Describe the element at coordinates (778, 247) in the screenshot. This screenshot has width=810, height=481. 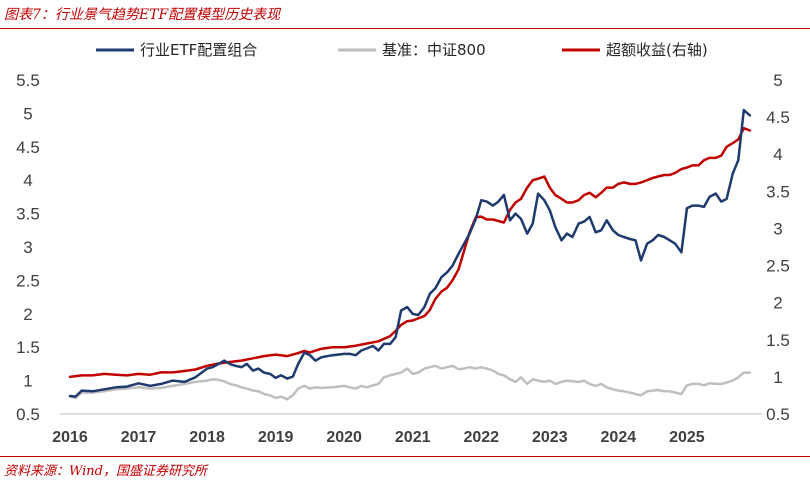
I see `y-axis-right: 0.5 1 1.5 2 2.5 3 3.5 4 4.5 5` at that location.